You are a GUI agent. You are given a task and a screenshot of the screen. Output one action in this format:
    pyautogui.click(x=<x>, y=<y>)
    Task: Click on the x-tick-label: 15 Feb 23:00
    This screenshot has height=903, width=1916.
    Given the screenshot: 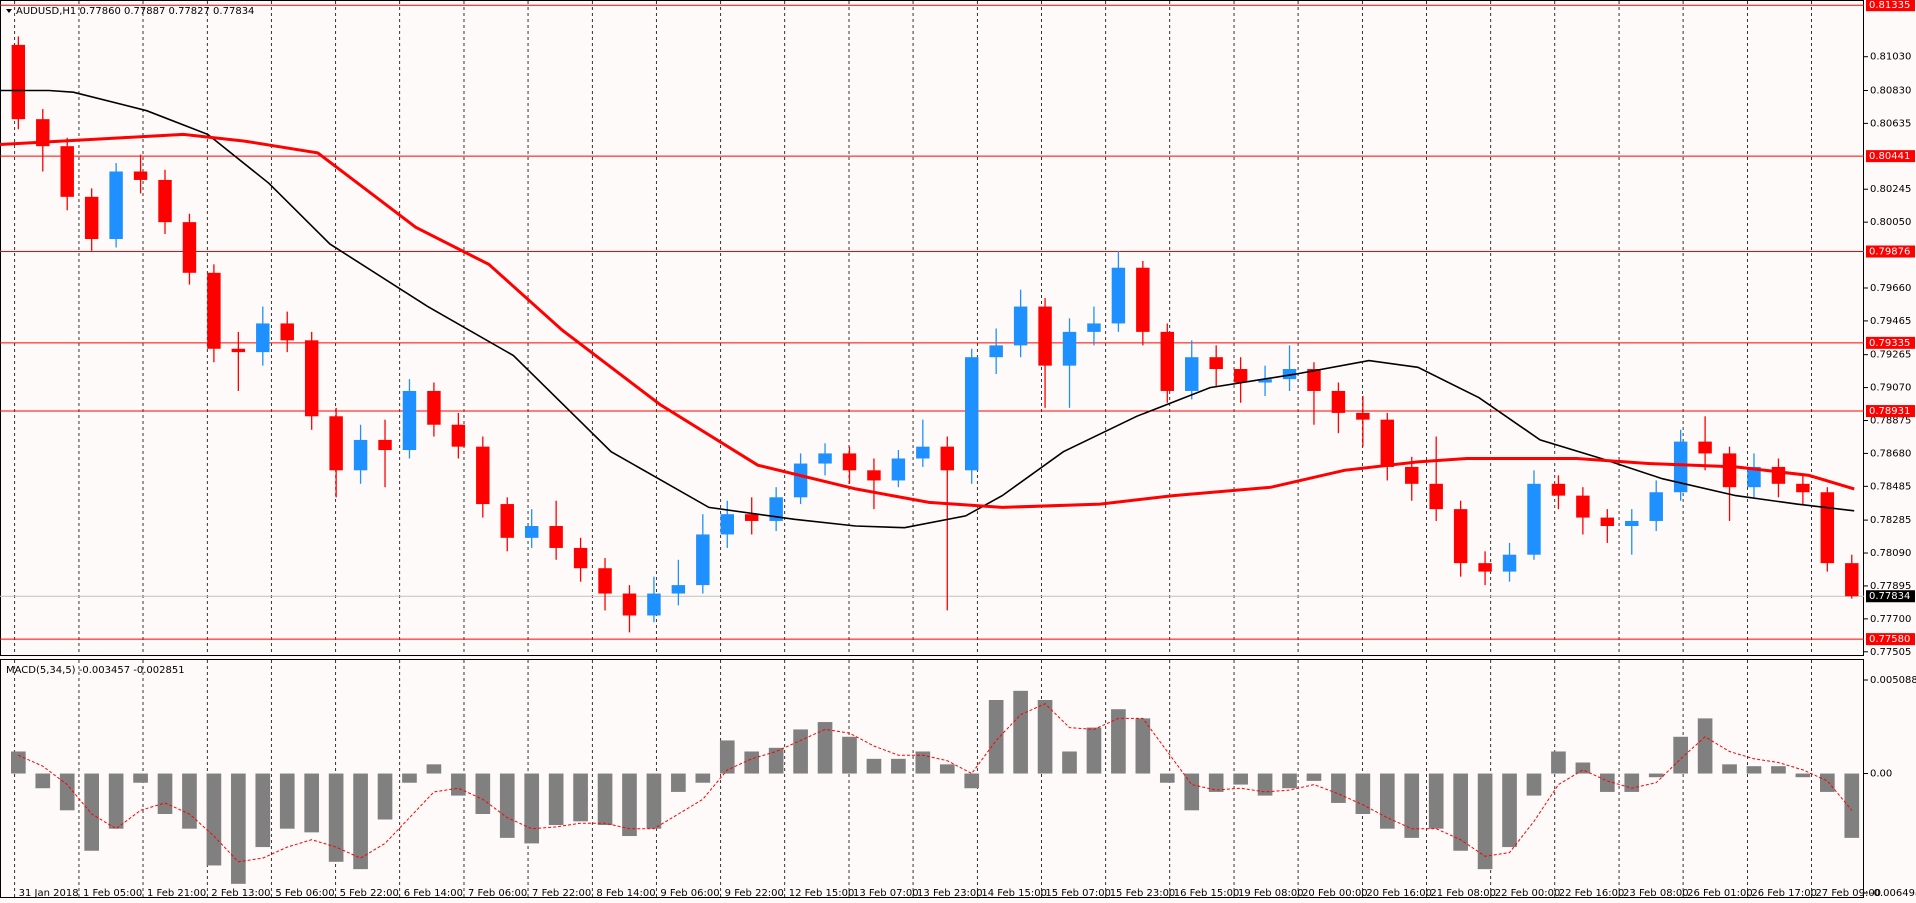 What is the action you would take?
    pyautogui.click(x=1143, y=893)
    